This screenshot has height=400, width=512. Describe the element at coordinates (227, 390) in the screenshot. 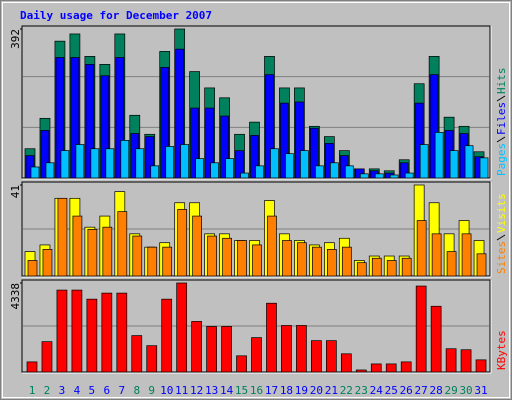

I see `x-tick-label: 14` at that location.